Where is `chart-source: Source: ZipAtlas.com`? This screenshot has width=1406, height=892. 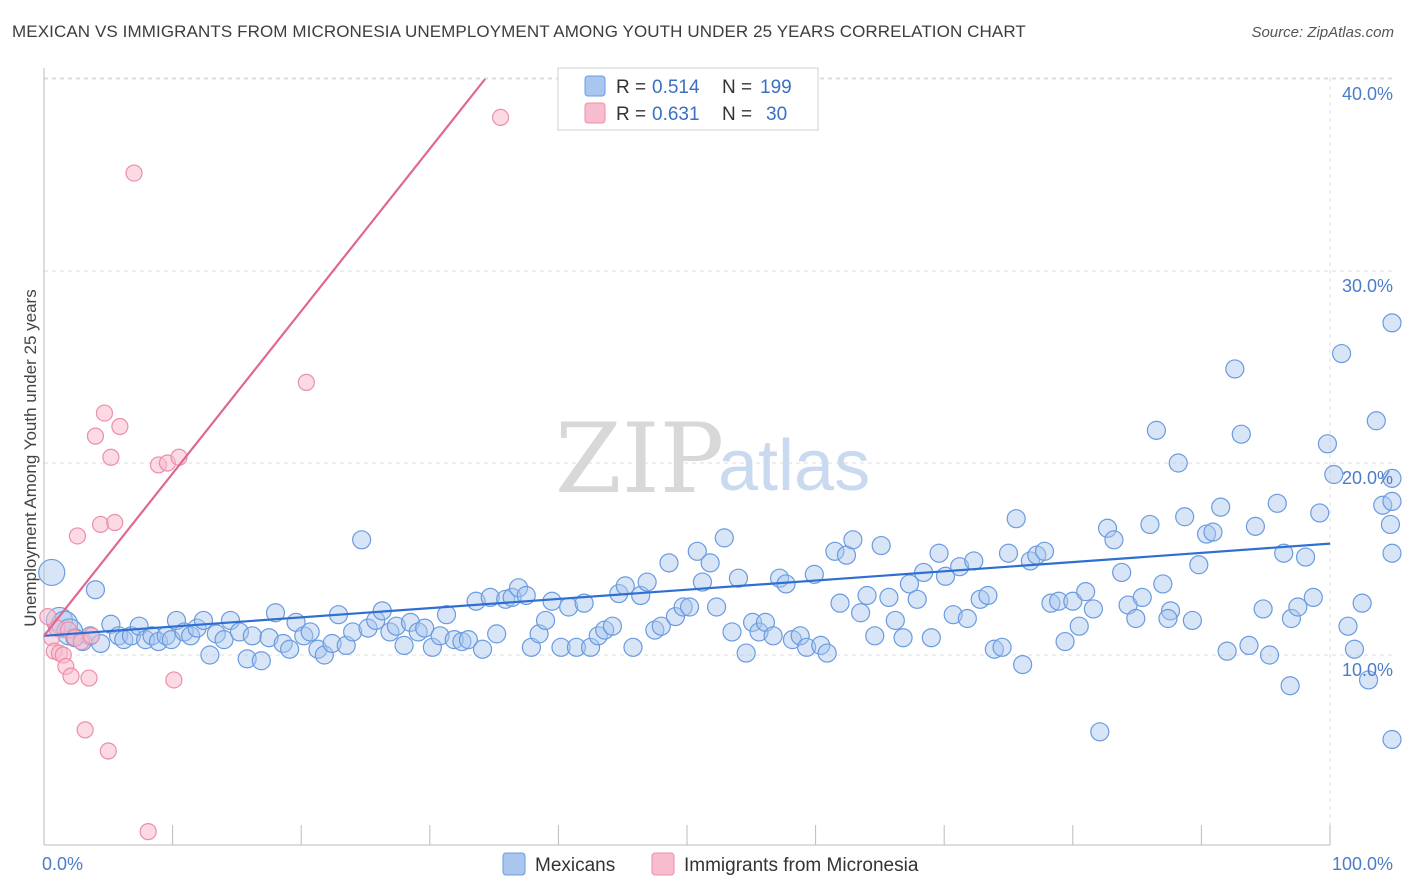 chart-source: Source: ZipAtlas.com is located at coordinates (1322, 32).